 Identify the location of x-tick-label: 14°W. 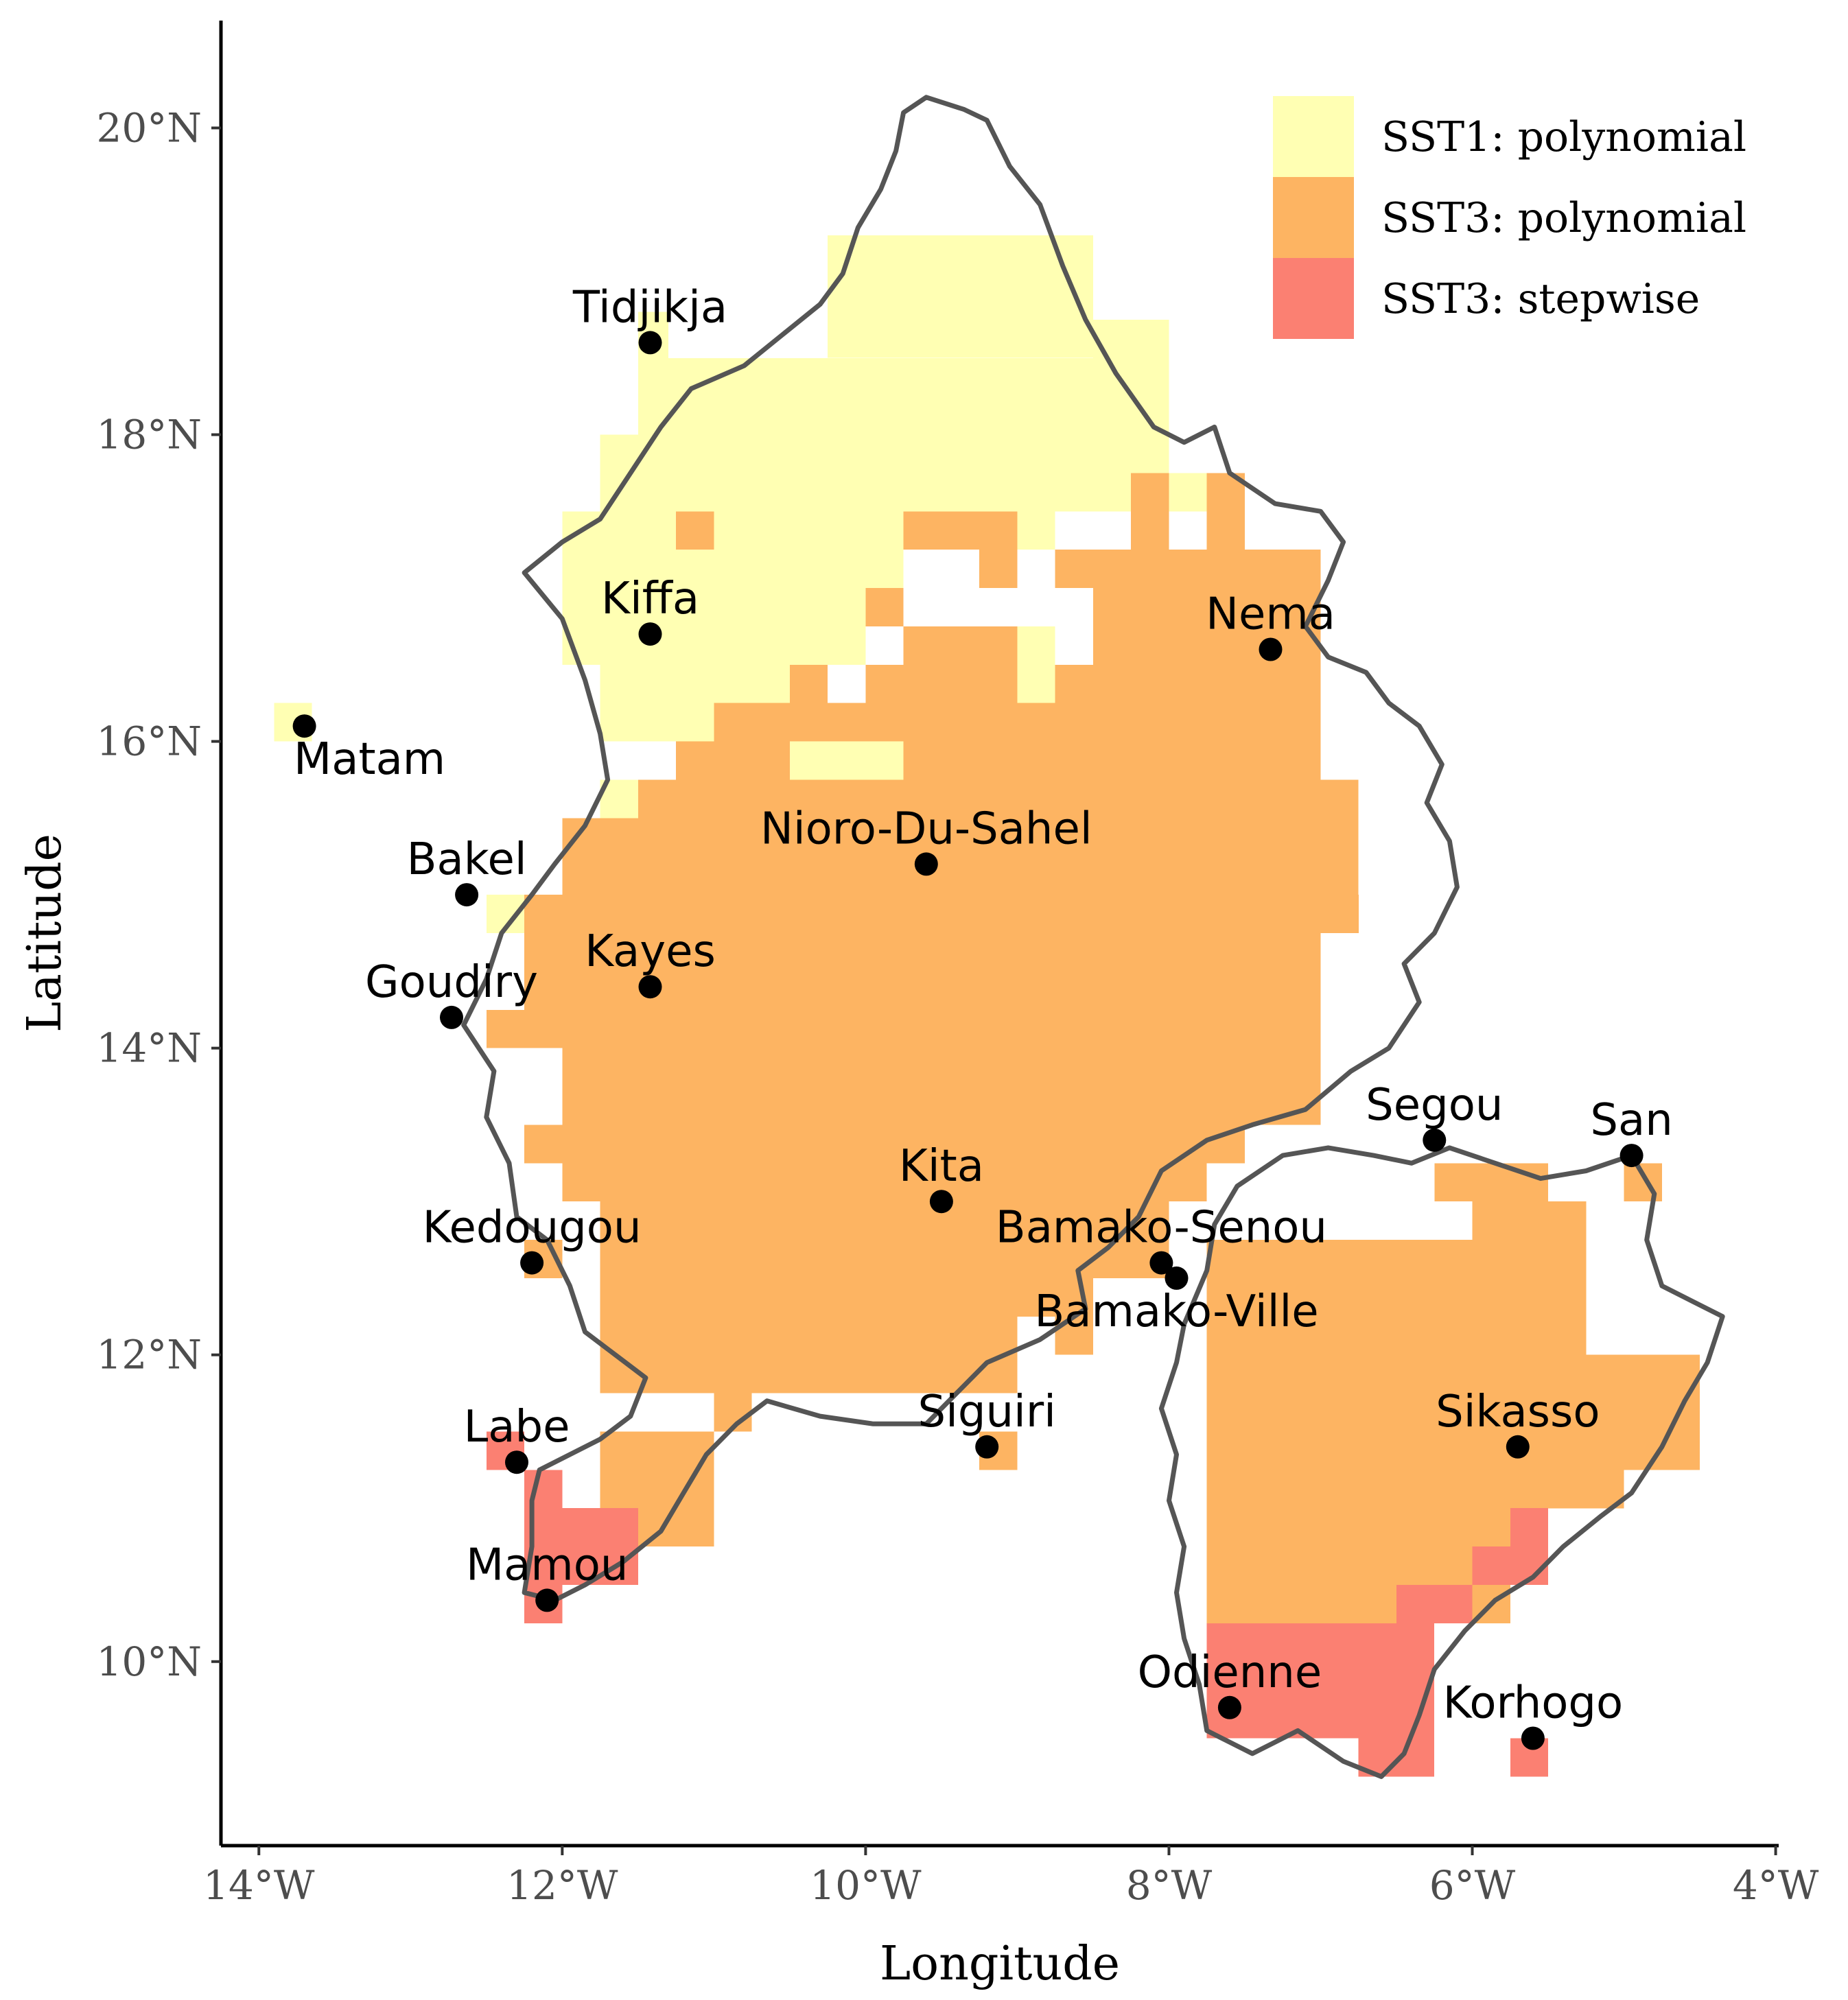
(259, 1885).